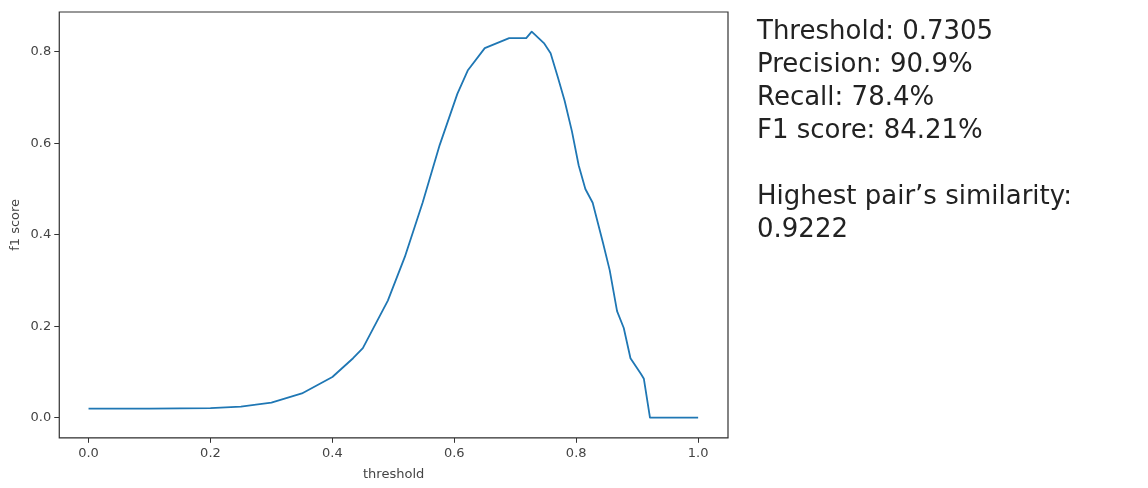 The width and height of the screenshot is (1148, 488). I want to click on text: Threshold: 0.7305, so click(876, 30).